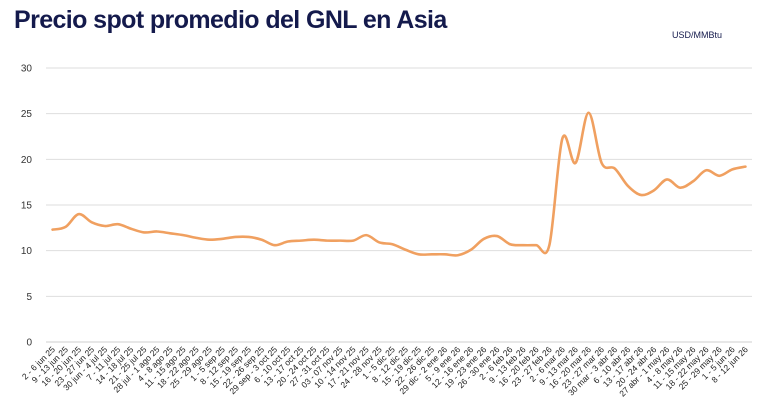 This screenshot has width=768, height=420. Describe the element at coordinates (29, 297) in the screenshot. I see `y-tick-label: 5` at that location.